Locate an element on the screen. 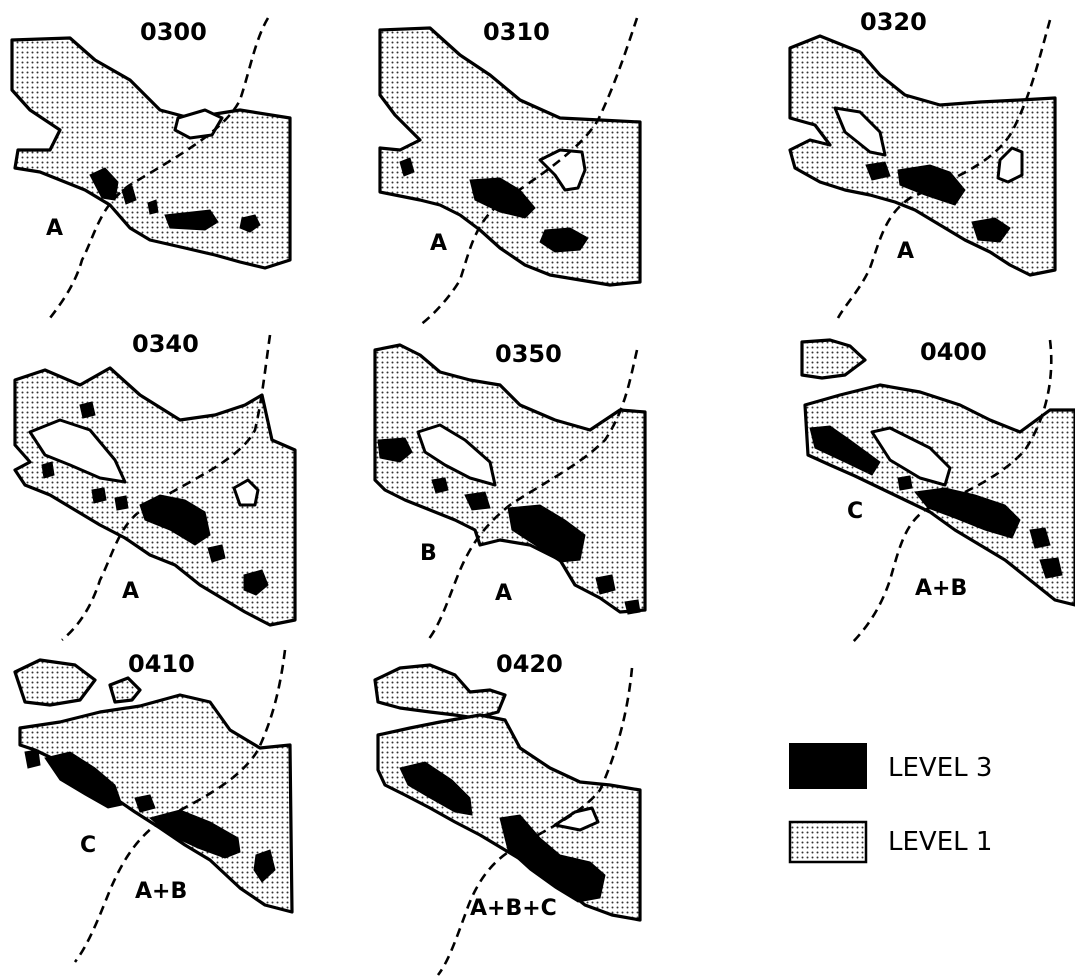  panel-time-label: 0300 is located at coordinates (173, 32).